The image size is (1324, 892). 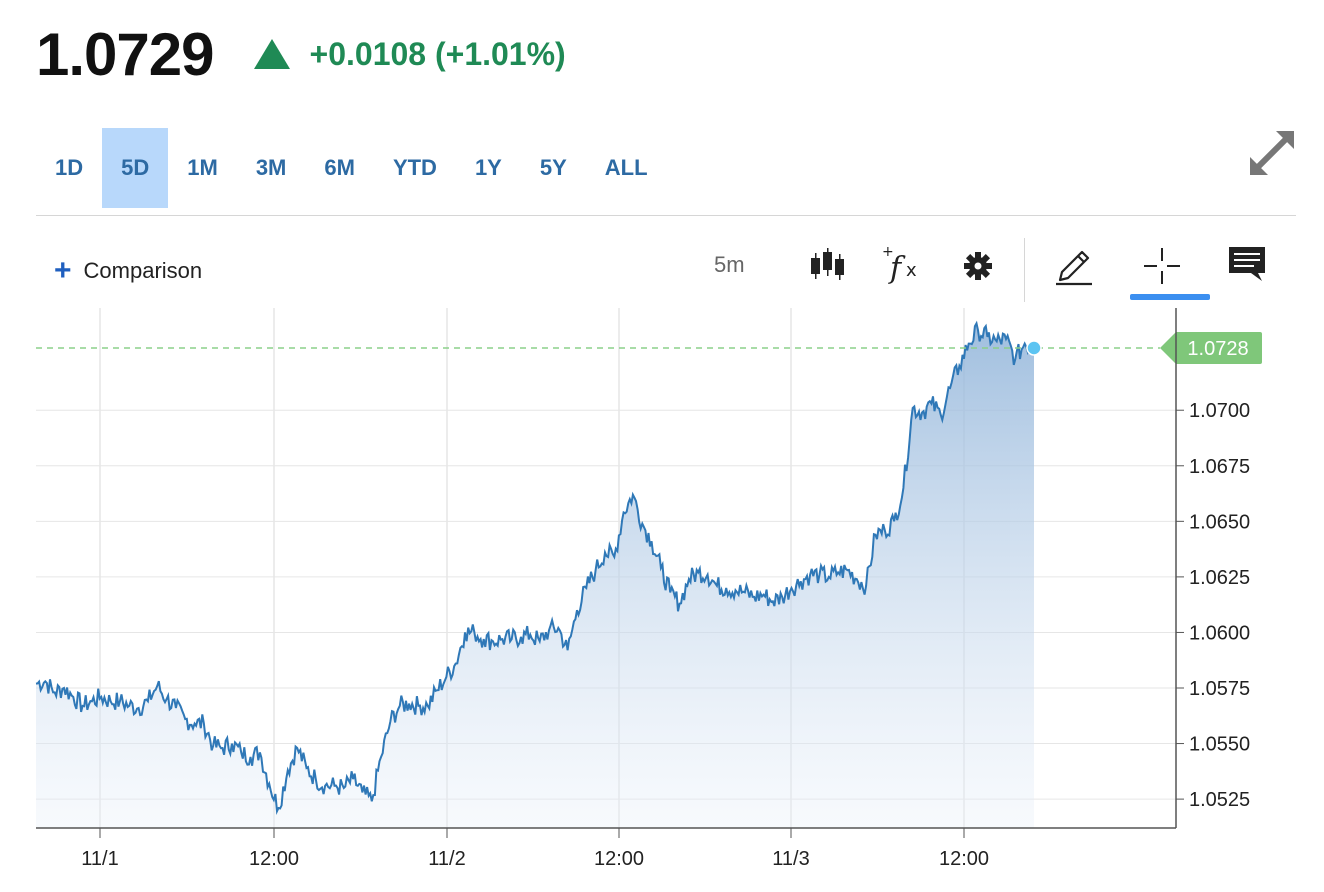 I want to click on svg-text: x, so click(x=911, y=270).